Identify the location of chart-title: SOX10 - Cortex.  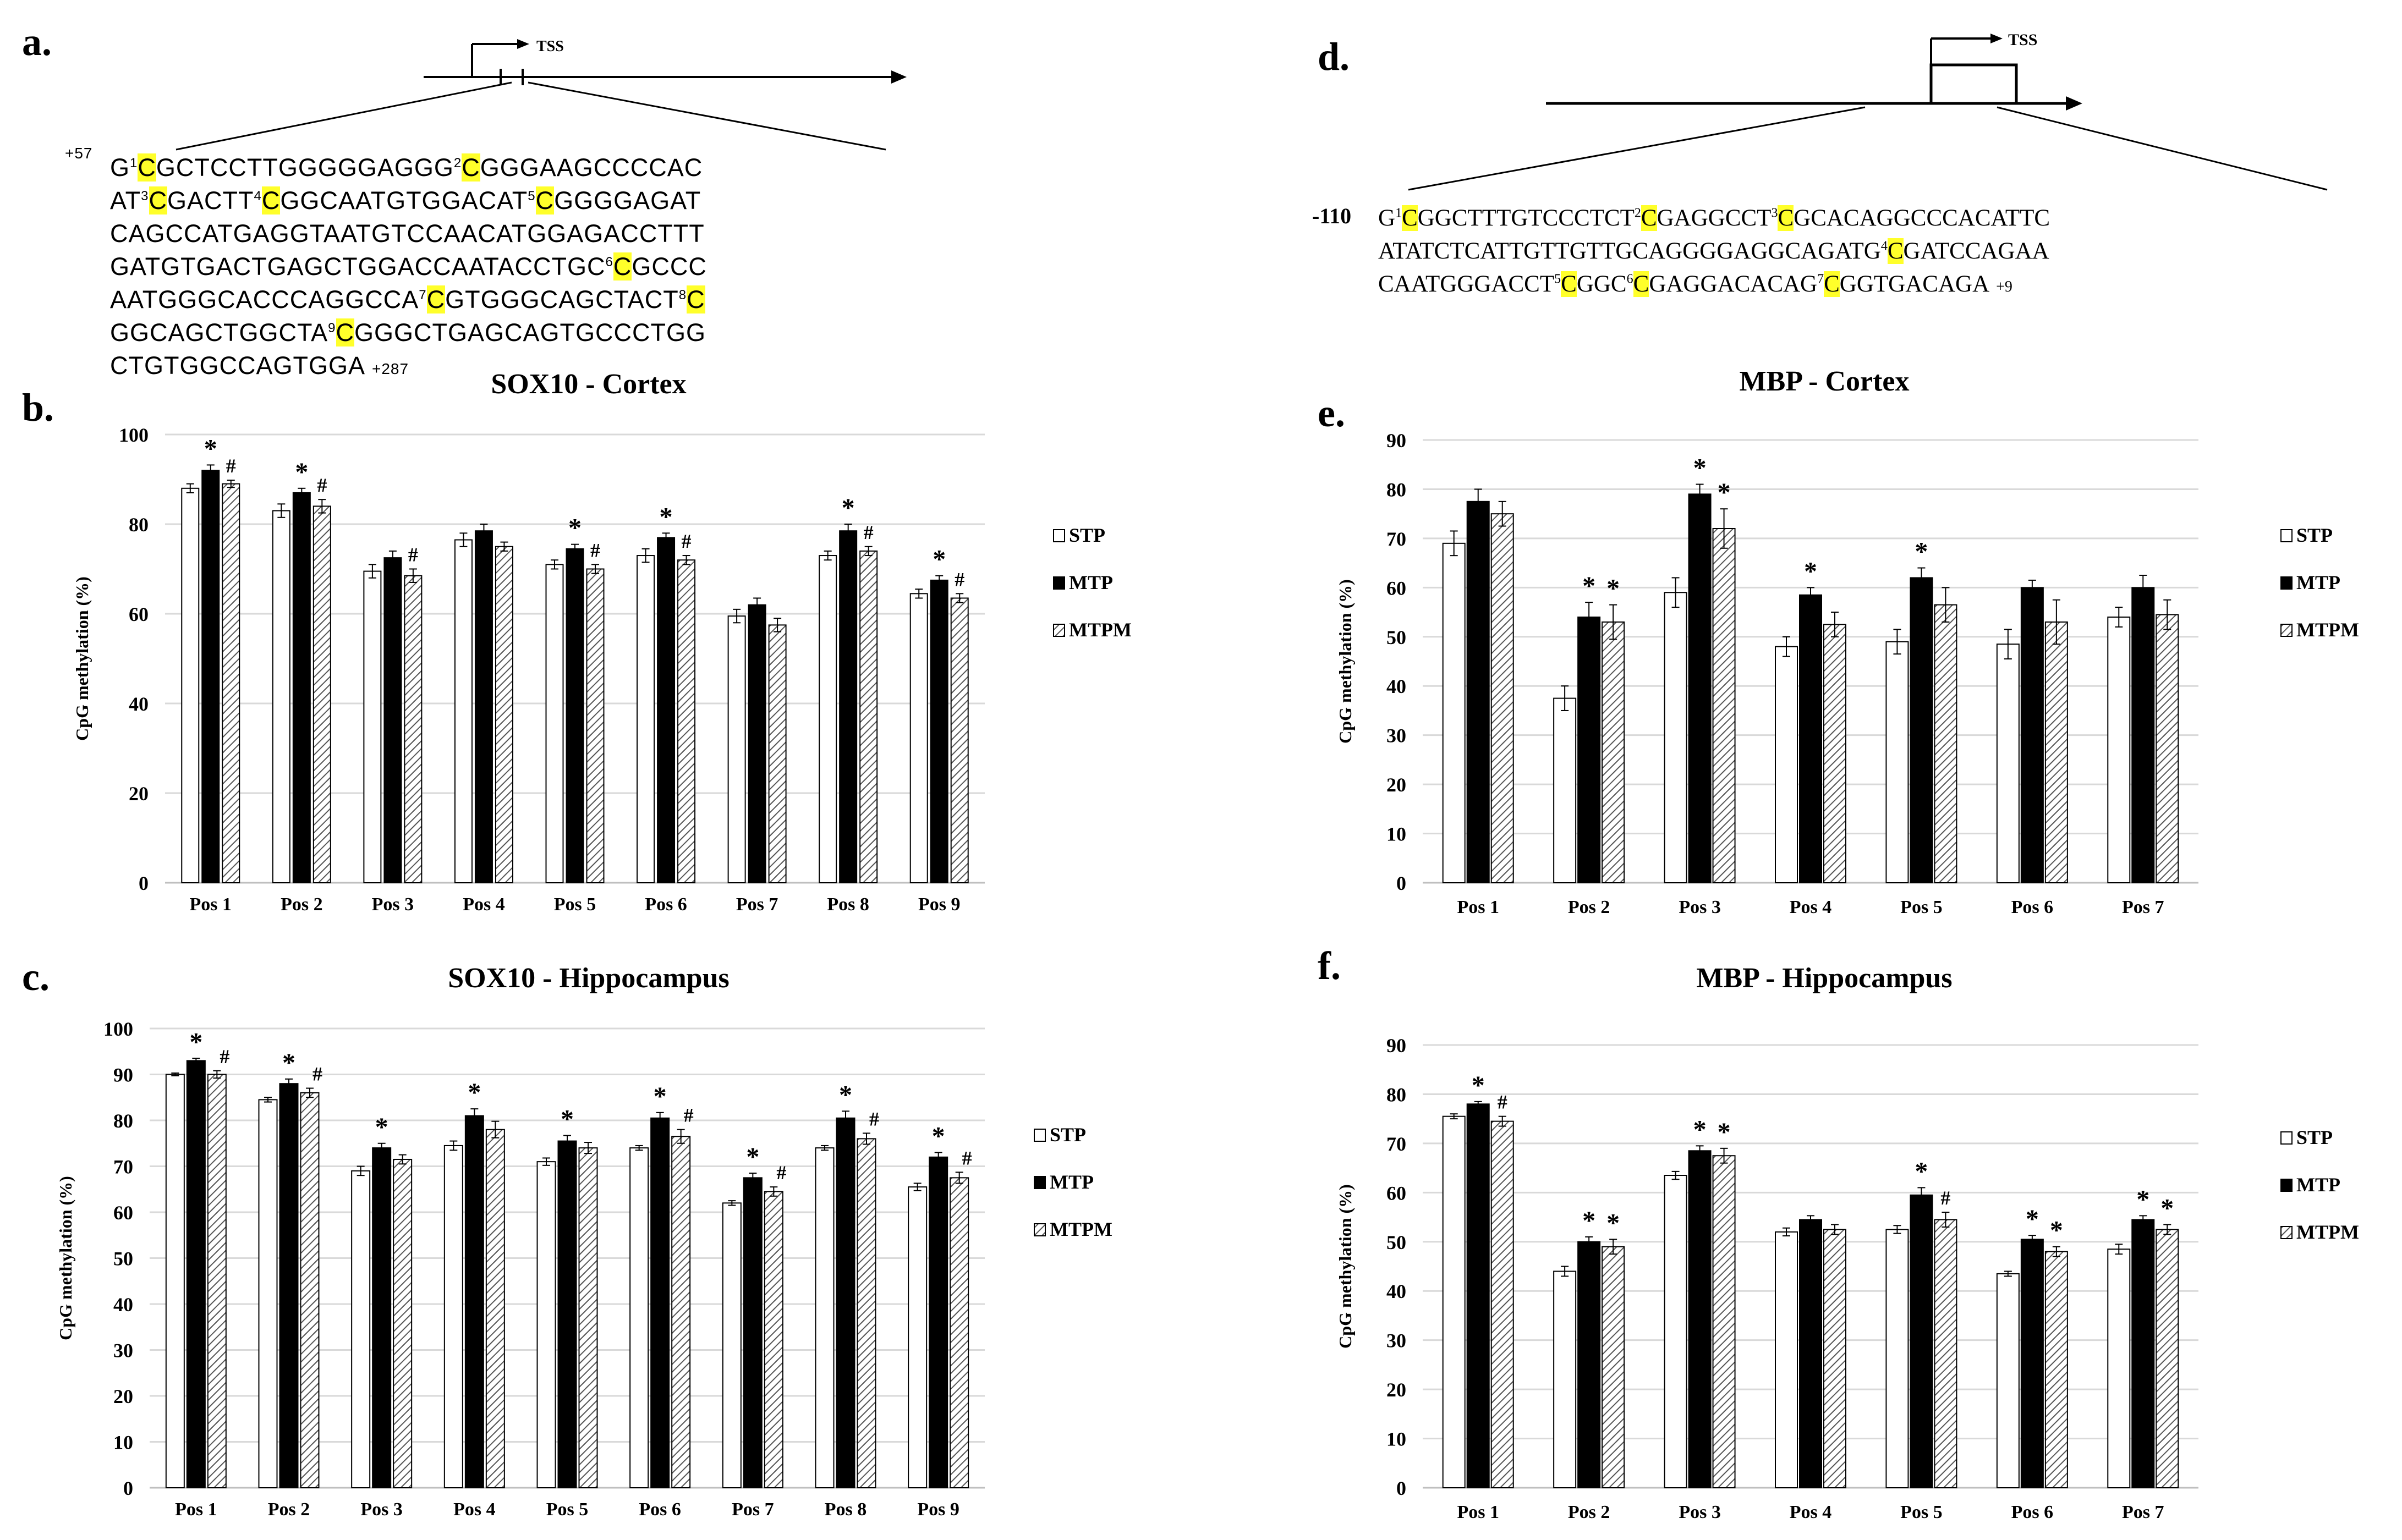
(589, 385).